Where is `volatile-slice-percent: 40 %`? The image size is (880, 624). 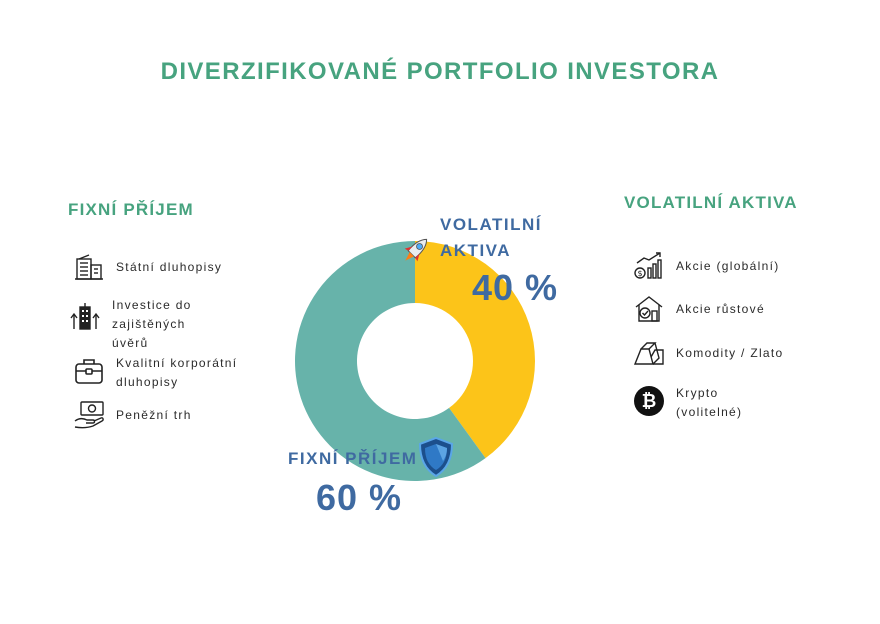
volatile-slice-percent: 40 % is located at coordinates (515, 287).